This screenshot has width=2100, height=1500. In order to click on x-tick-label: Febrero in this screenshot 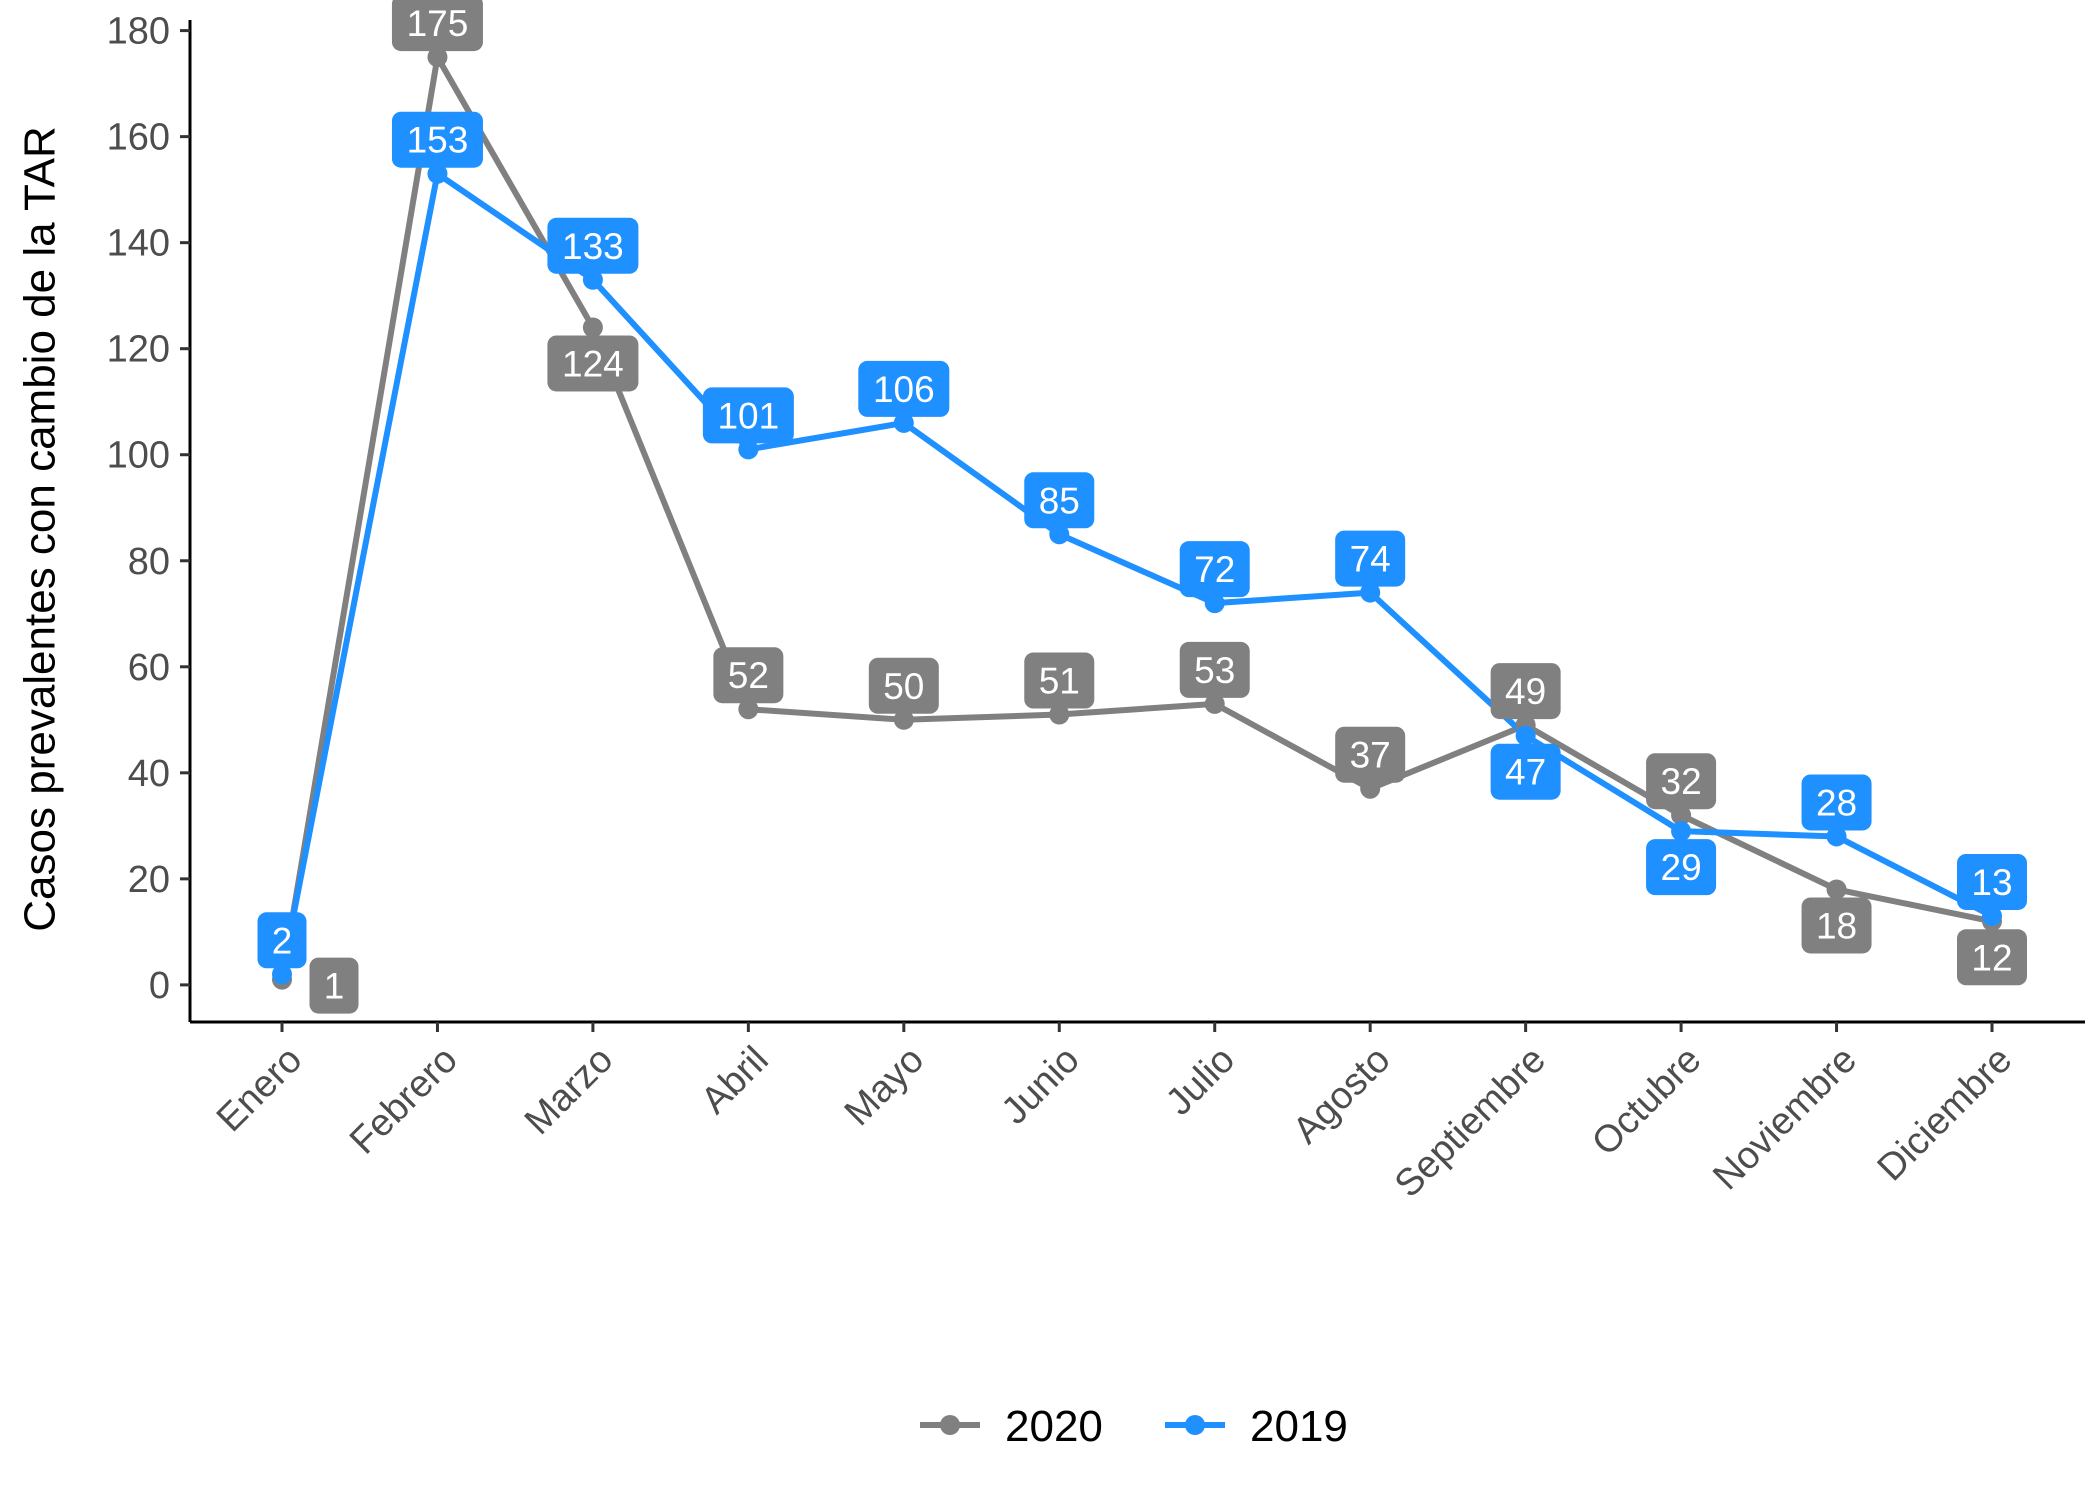, I will do `click(404, 1101)`.